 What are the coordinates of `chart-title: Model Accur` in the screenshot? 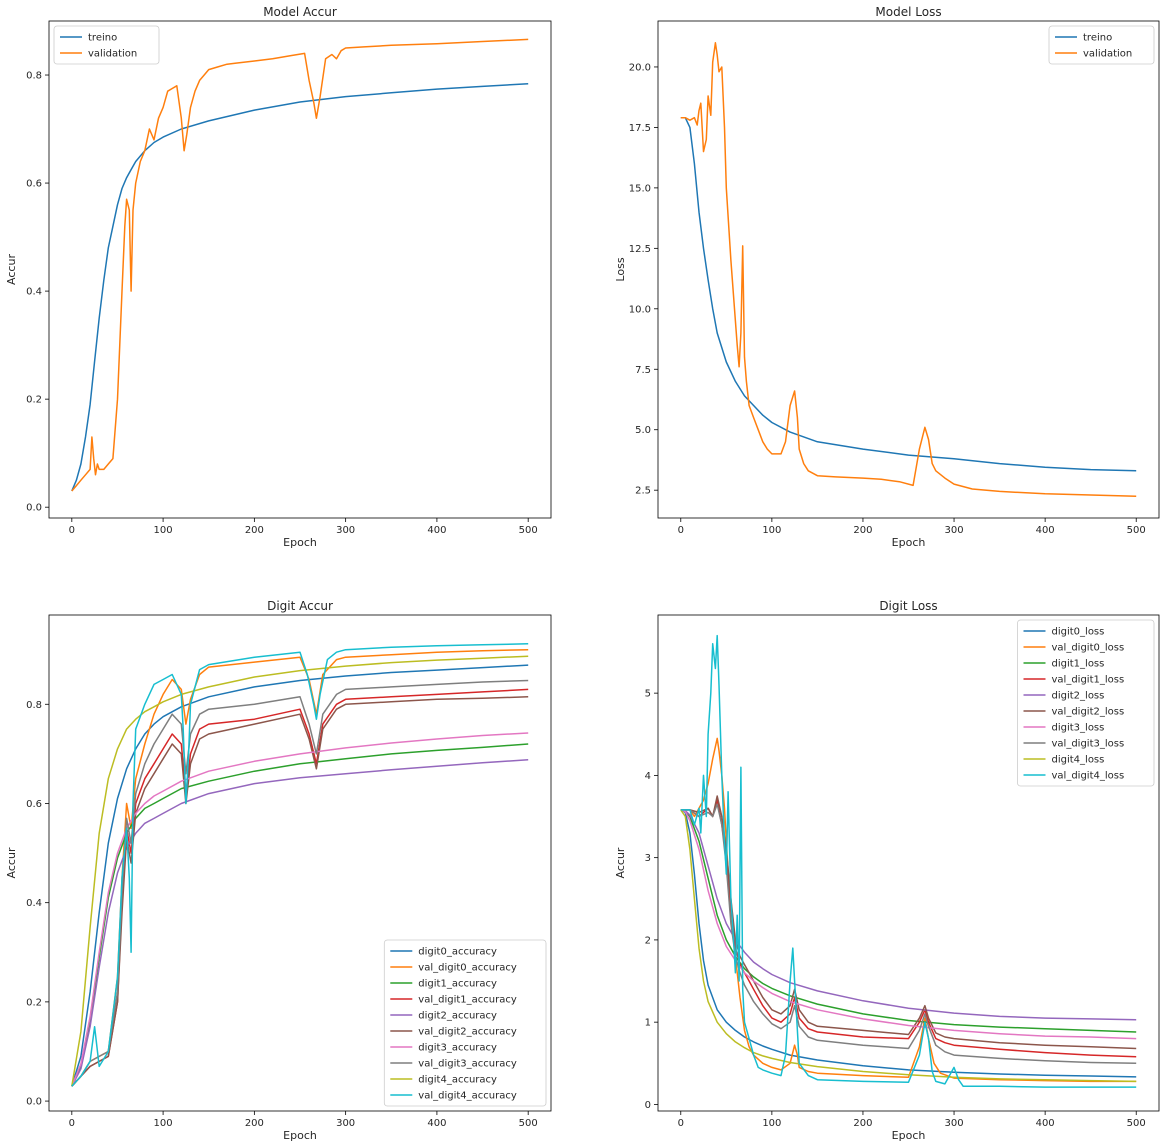 It's located at (300, 12).